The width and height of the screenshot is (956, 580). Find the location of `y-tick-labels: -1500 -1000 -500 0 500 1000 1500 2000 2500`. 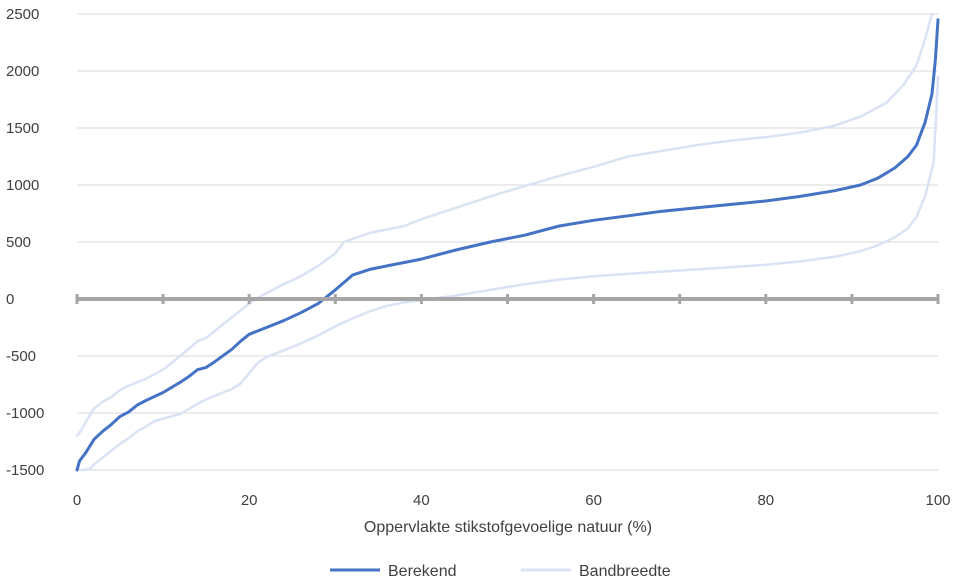

y-tick-labels: -1500 -1000 -500 0 500 1000 1500 2000 2500 is located at coordinates (25, 242).